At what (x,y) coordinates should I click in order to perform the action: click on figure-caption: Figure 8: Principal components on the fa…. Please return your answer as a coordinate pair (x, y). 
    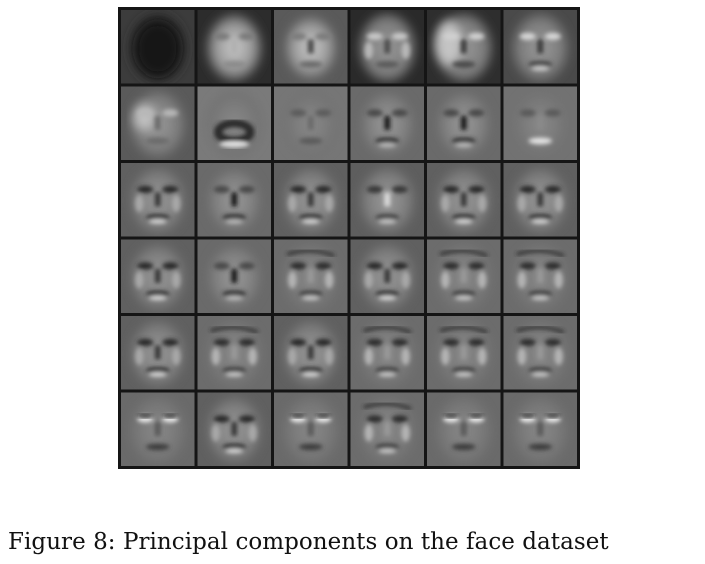
    Looking at the image, I should click on (308, 542).